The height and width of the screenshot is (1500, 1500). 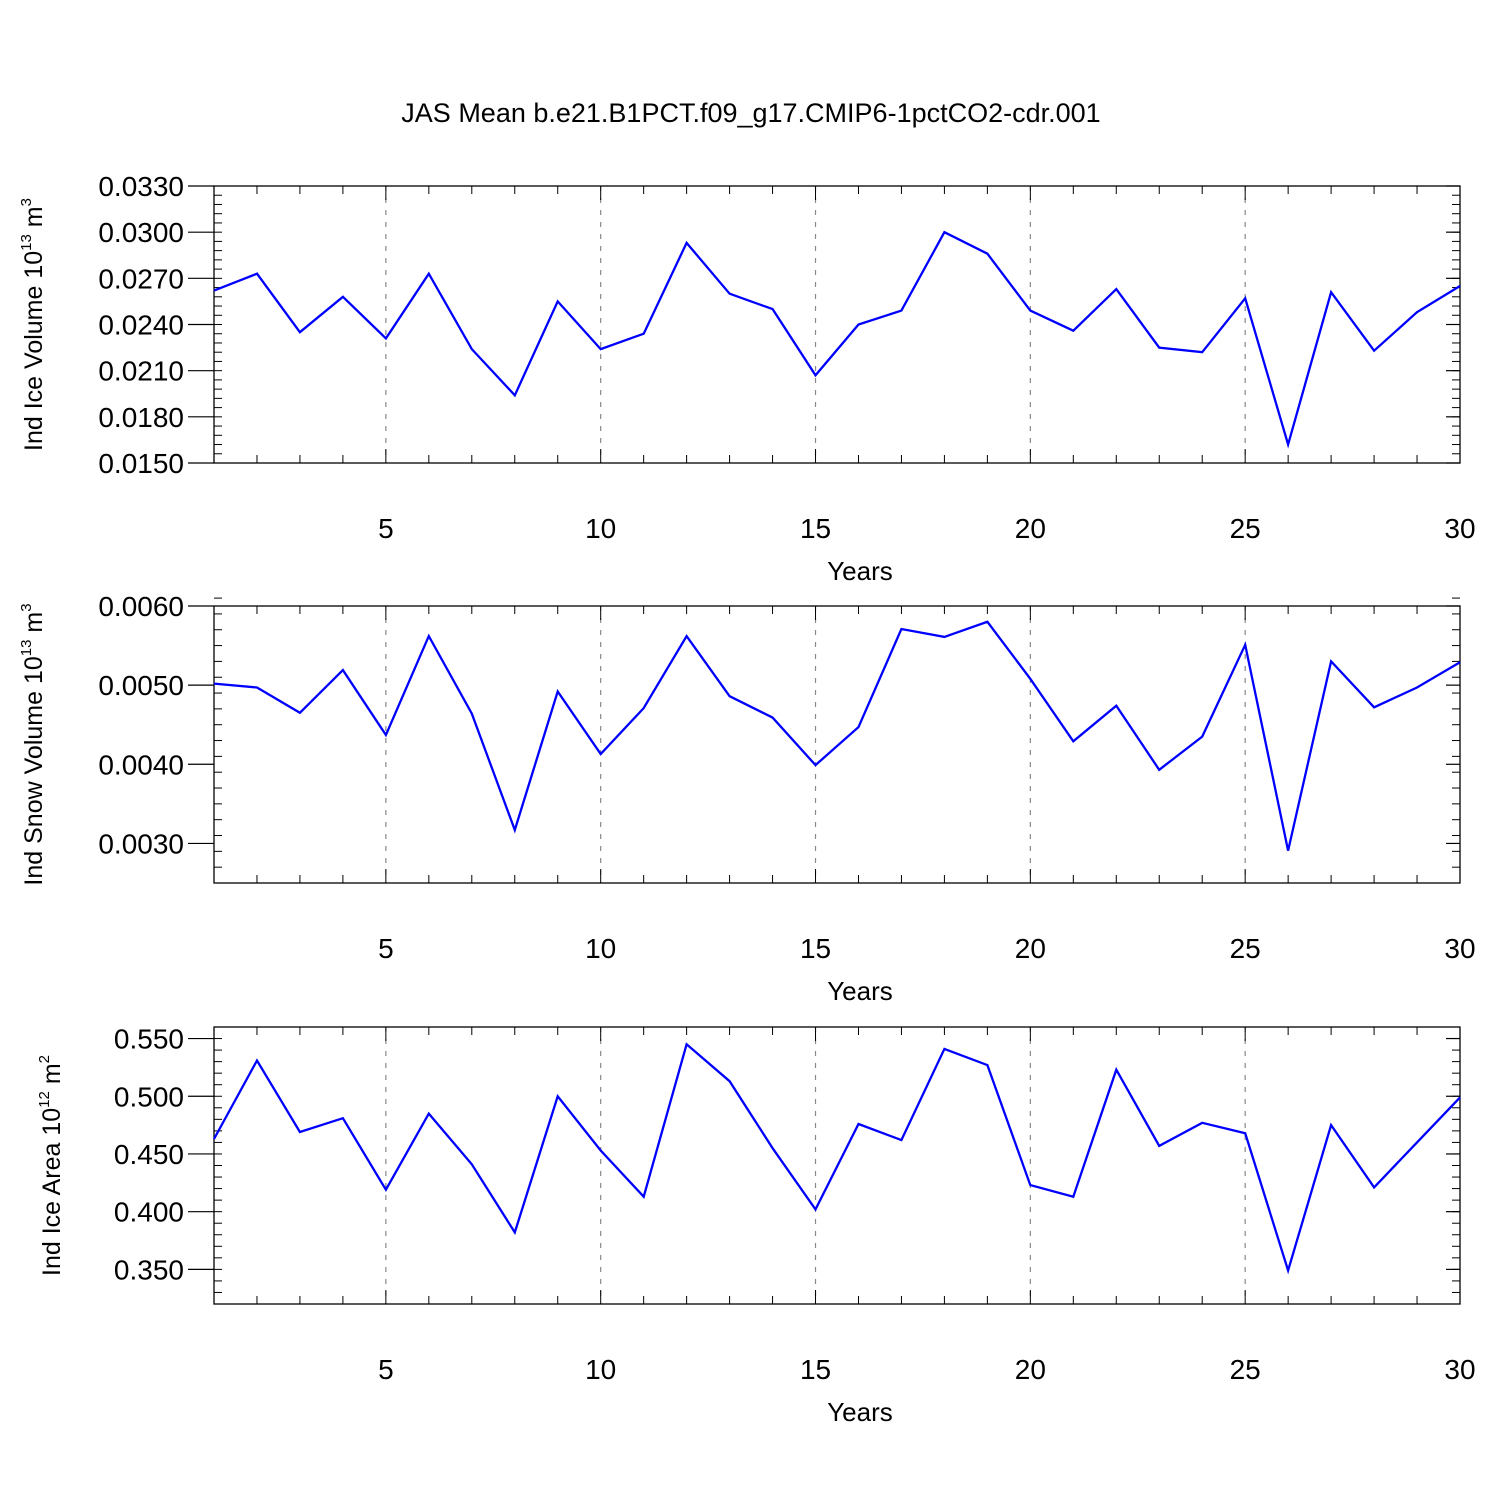 I want to click on series-line-ind-ice-volume, so click(x=837, y=339).